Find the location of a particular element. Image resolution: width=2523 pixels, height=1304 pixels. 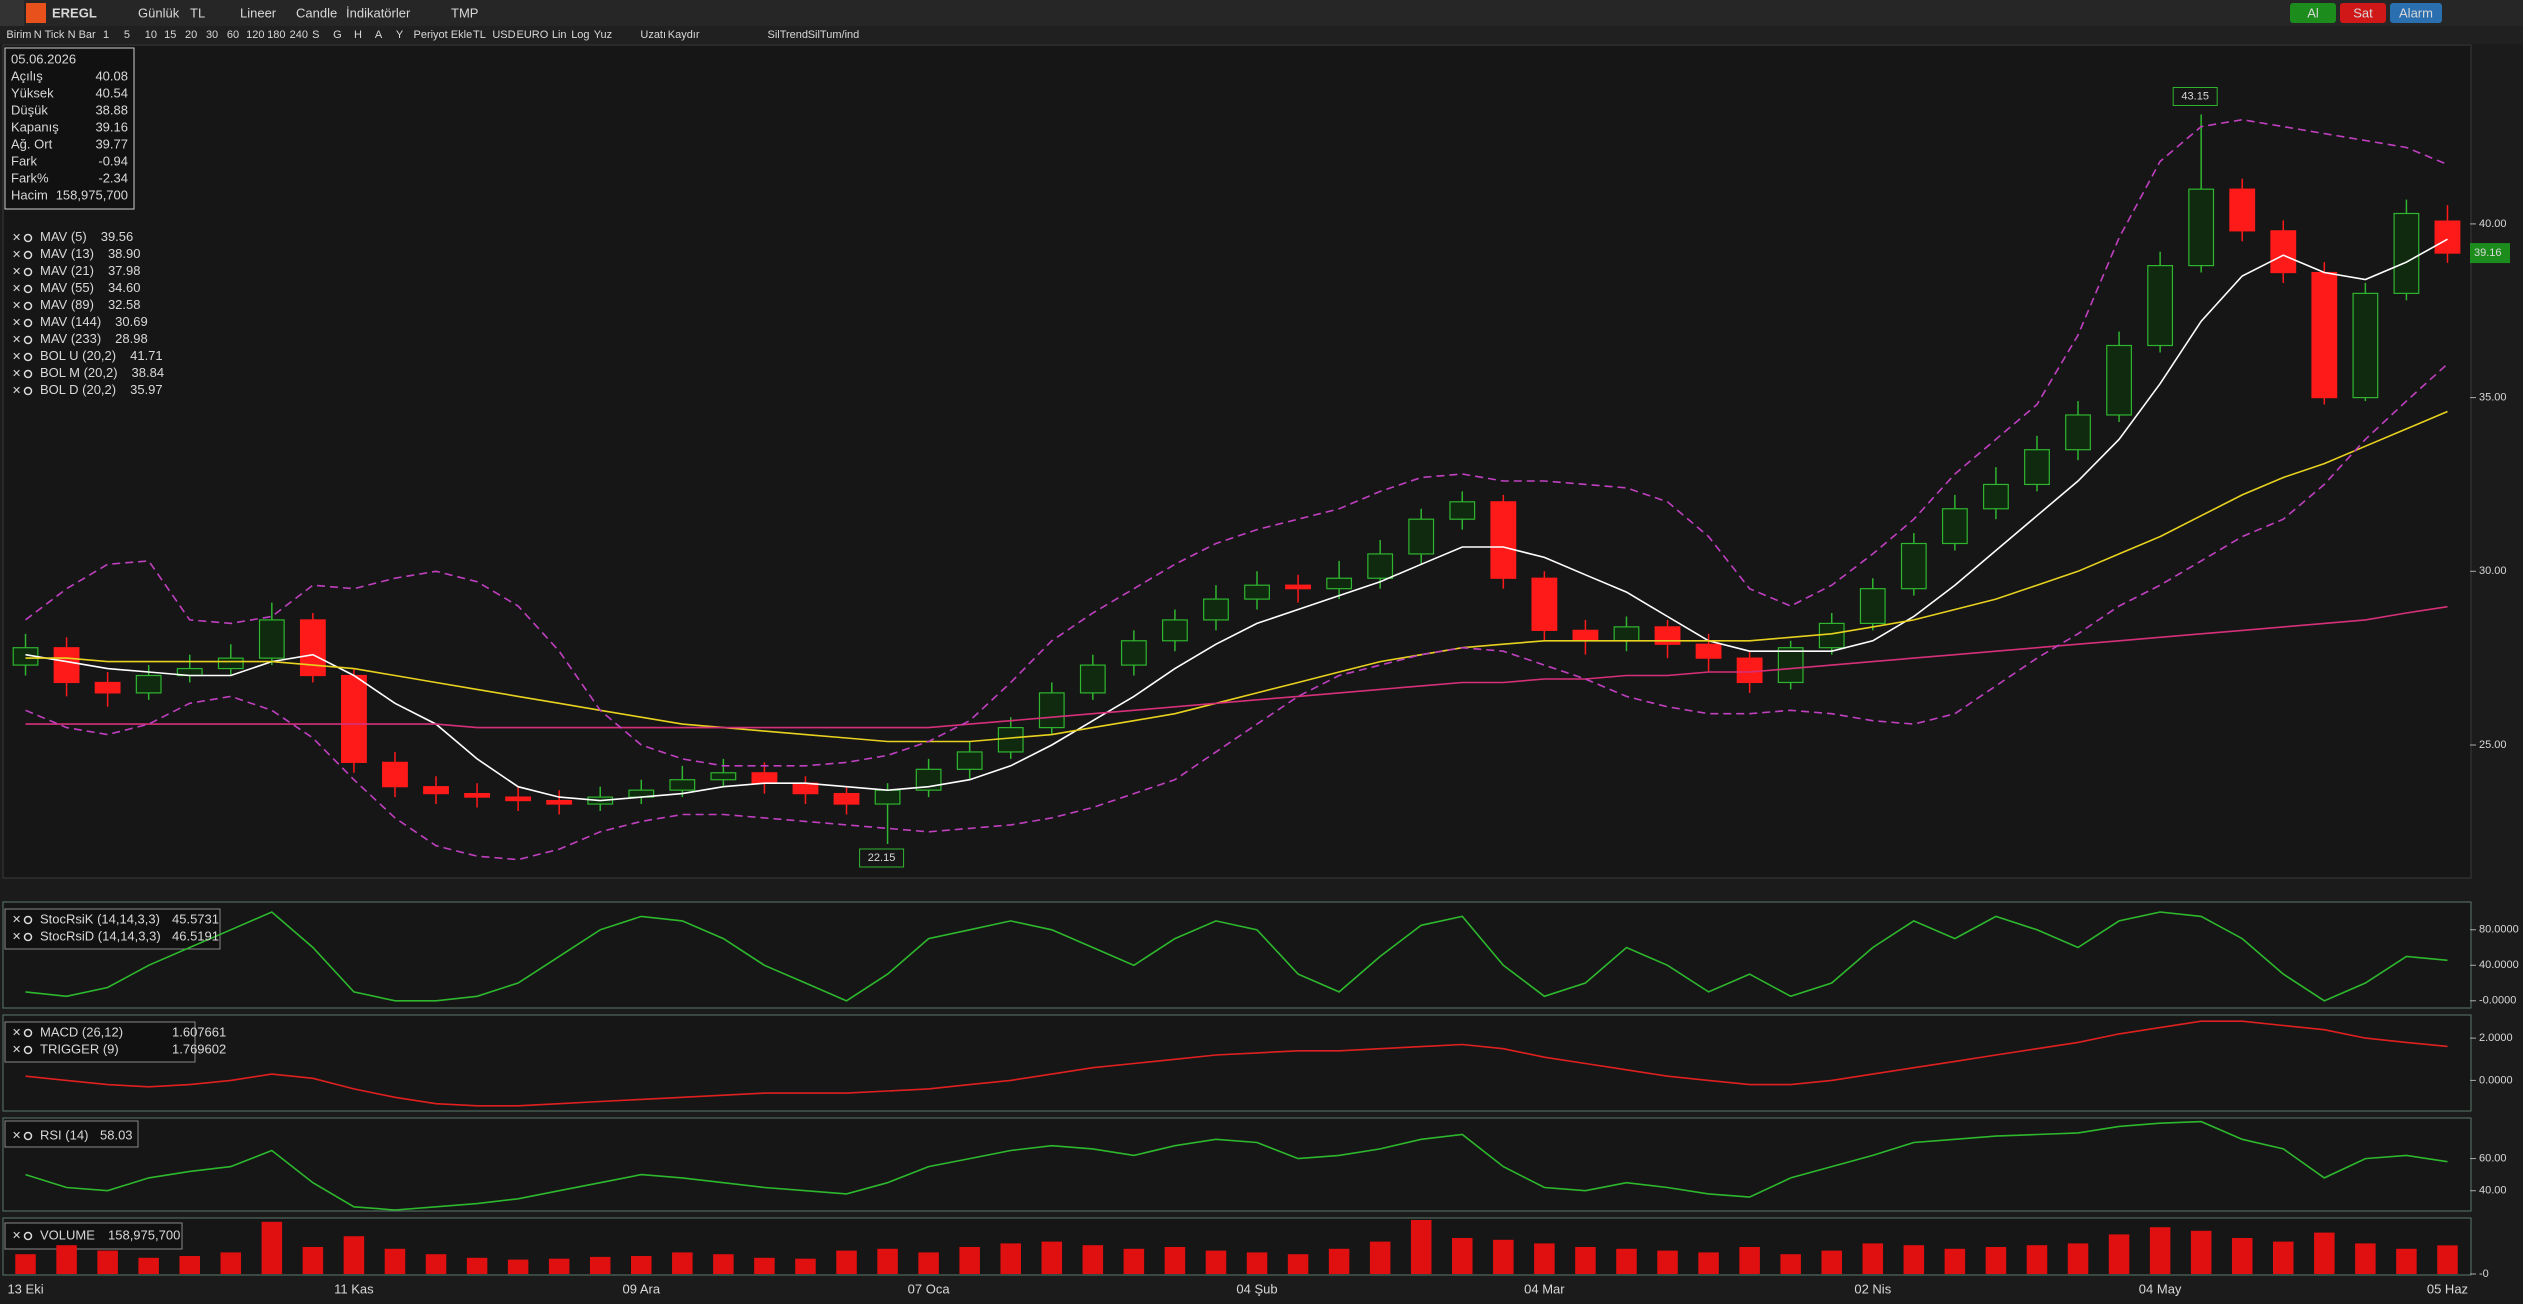

period-item: 10 is located at coordinates (151, 35).